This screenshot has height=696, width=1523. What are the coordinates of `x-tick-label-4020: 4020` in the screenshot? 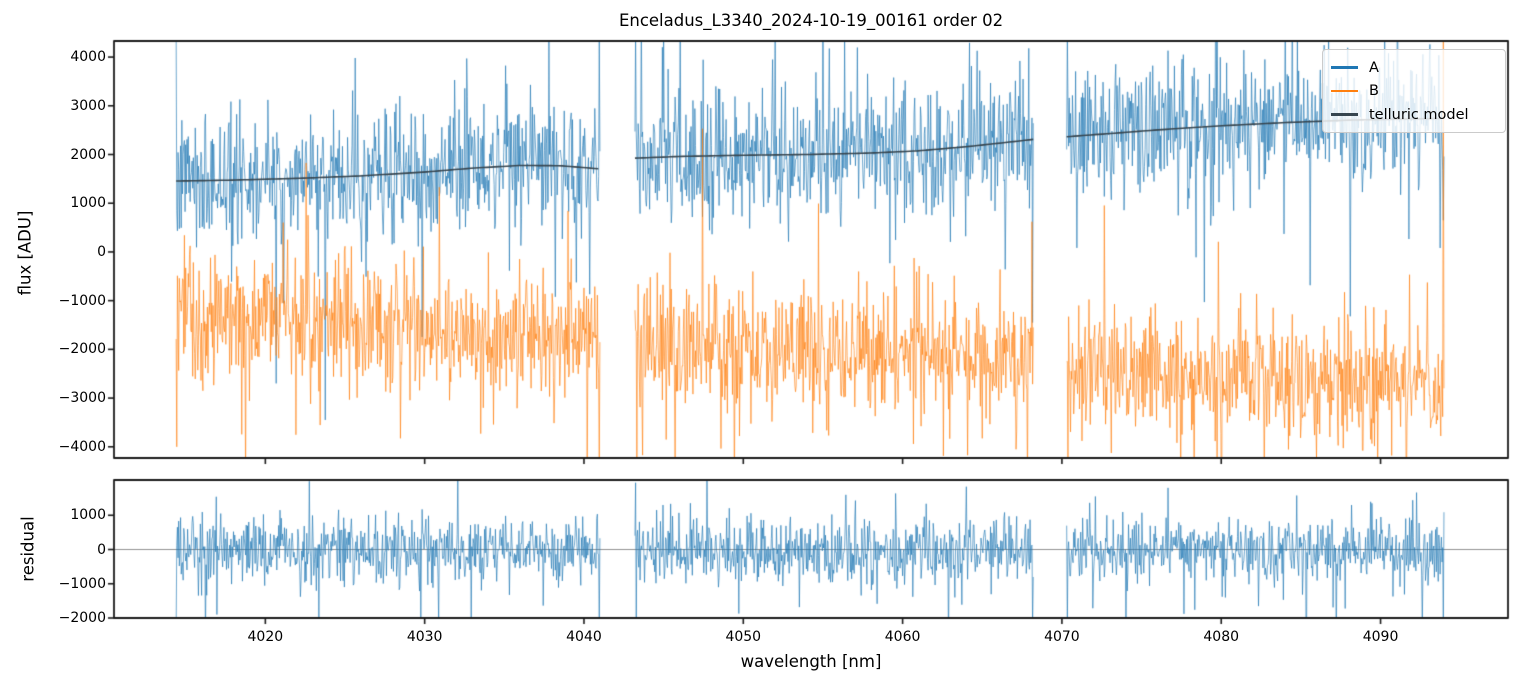 It's located at (265, 637).